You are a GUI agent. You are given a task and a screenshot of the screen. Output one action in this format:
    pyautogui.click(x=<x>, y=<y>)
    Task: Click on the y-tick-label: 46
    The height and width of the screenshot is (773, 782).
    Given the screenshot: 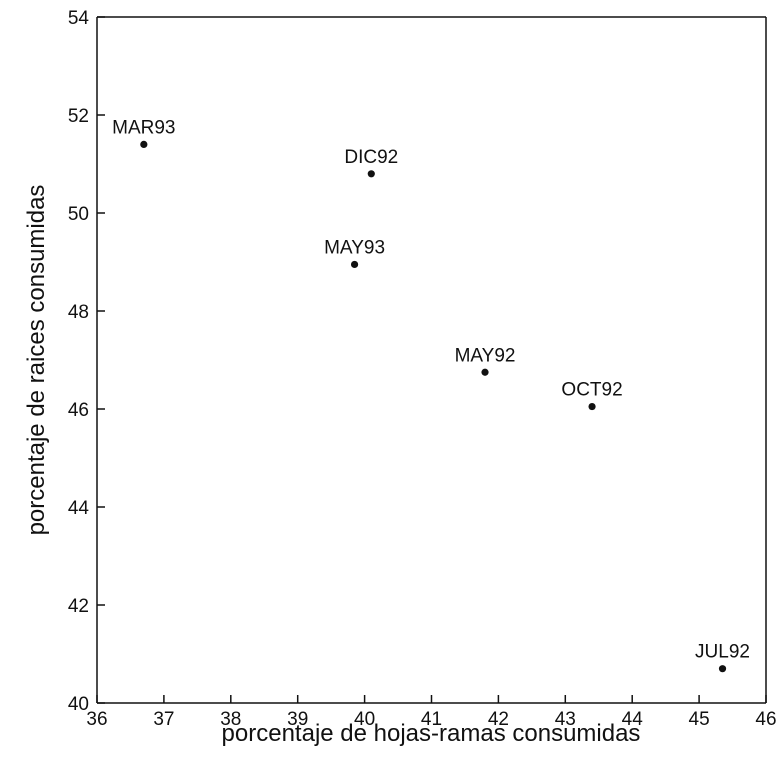 What is the action you would take?
    pyautogui.click(x=78, y=410)
    